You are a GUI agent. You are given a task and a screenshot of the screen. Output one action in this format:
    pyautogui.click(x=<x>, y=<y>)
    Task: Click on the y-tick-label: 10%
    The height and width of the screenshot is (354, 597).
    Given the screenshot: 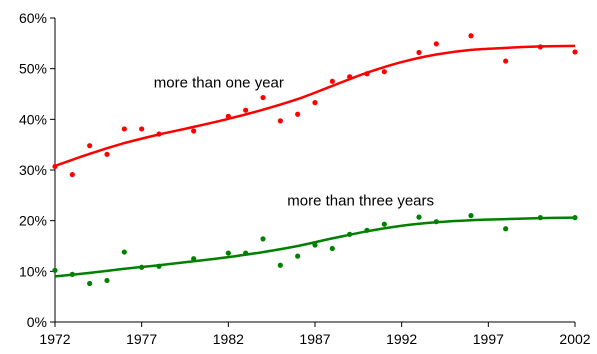 What is the action you would take?
    pyautogui.click(x=33, y=271)
    